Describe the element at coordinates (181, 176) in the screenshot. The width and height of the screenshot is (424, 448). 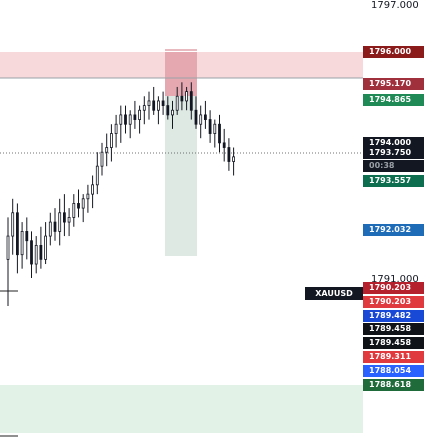
I see `highlight-green` at that location.